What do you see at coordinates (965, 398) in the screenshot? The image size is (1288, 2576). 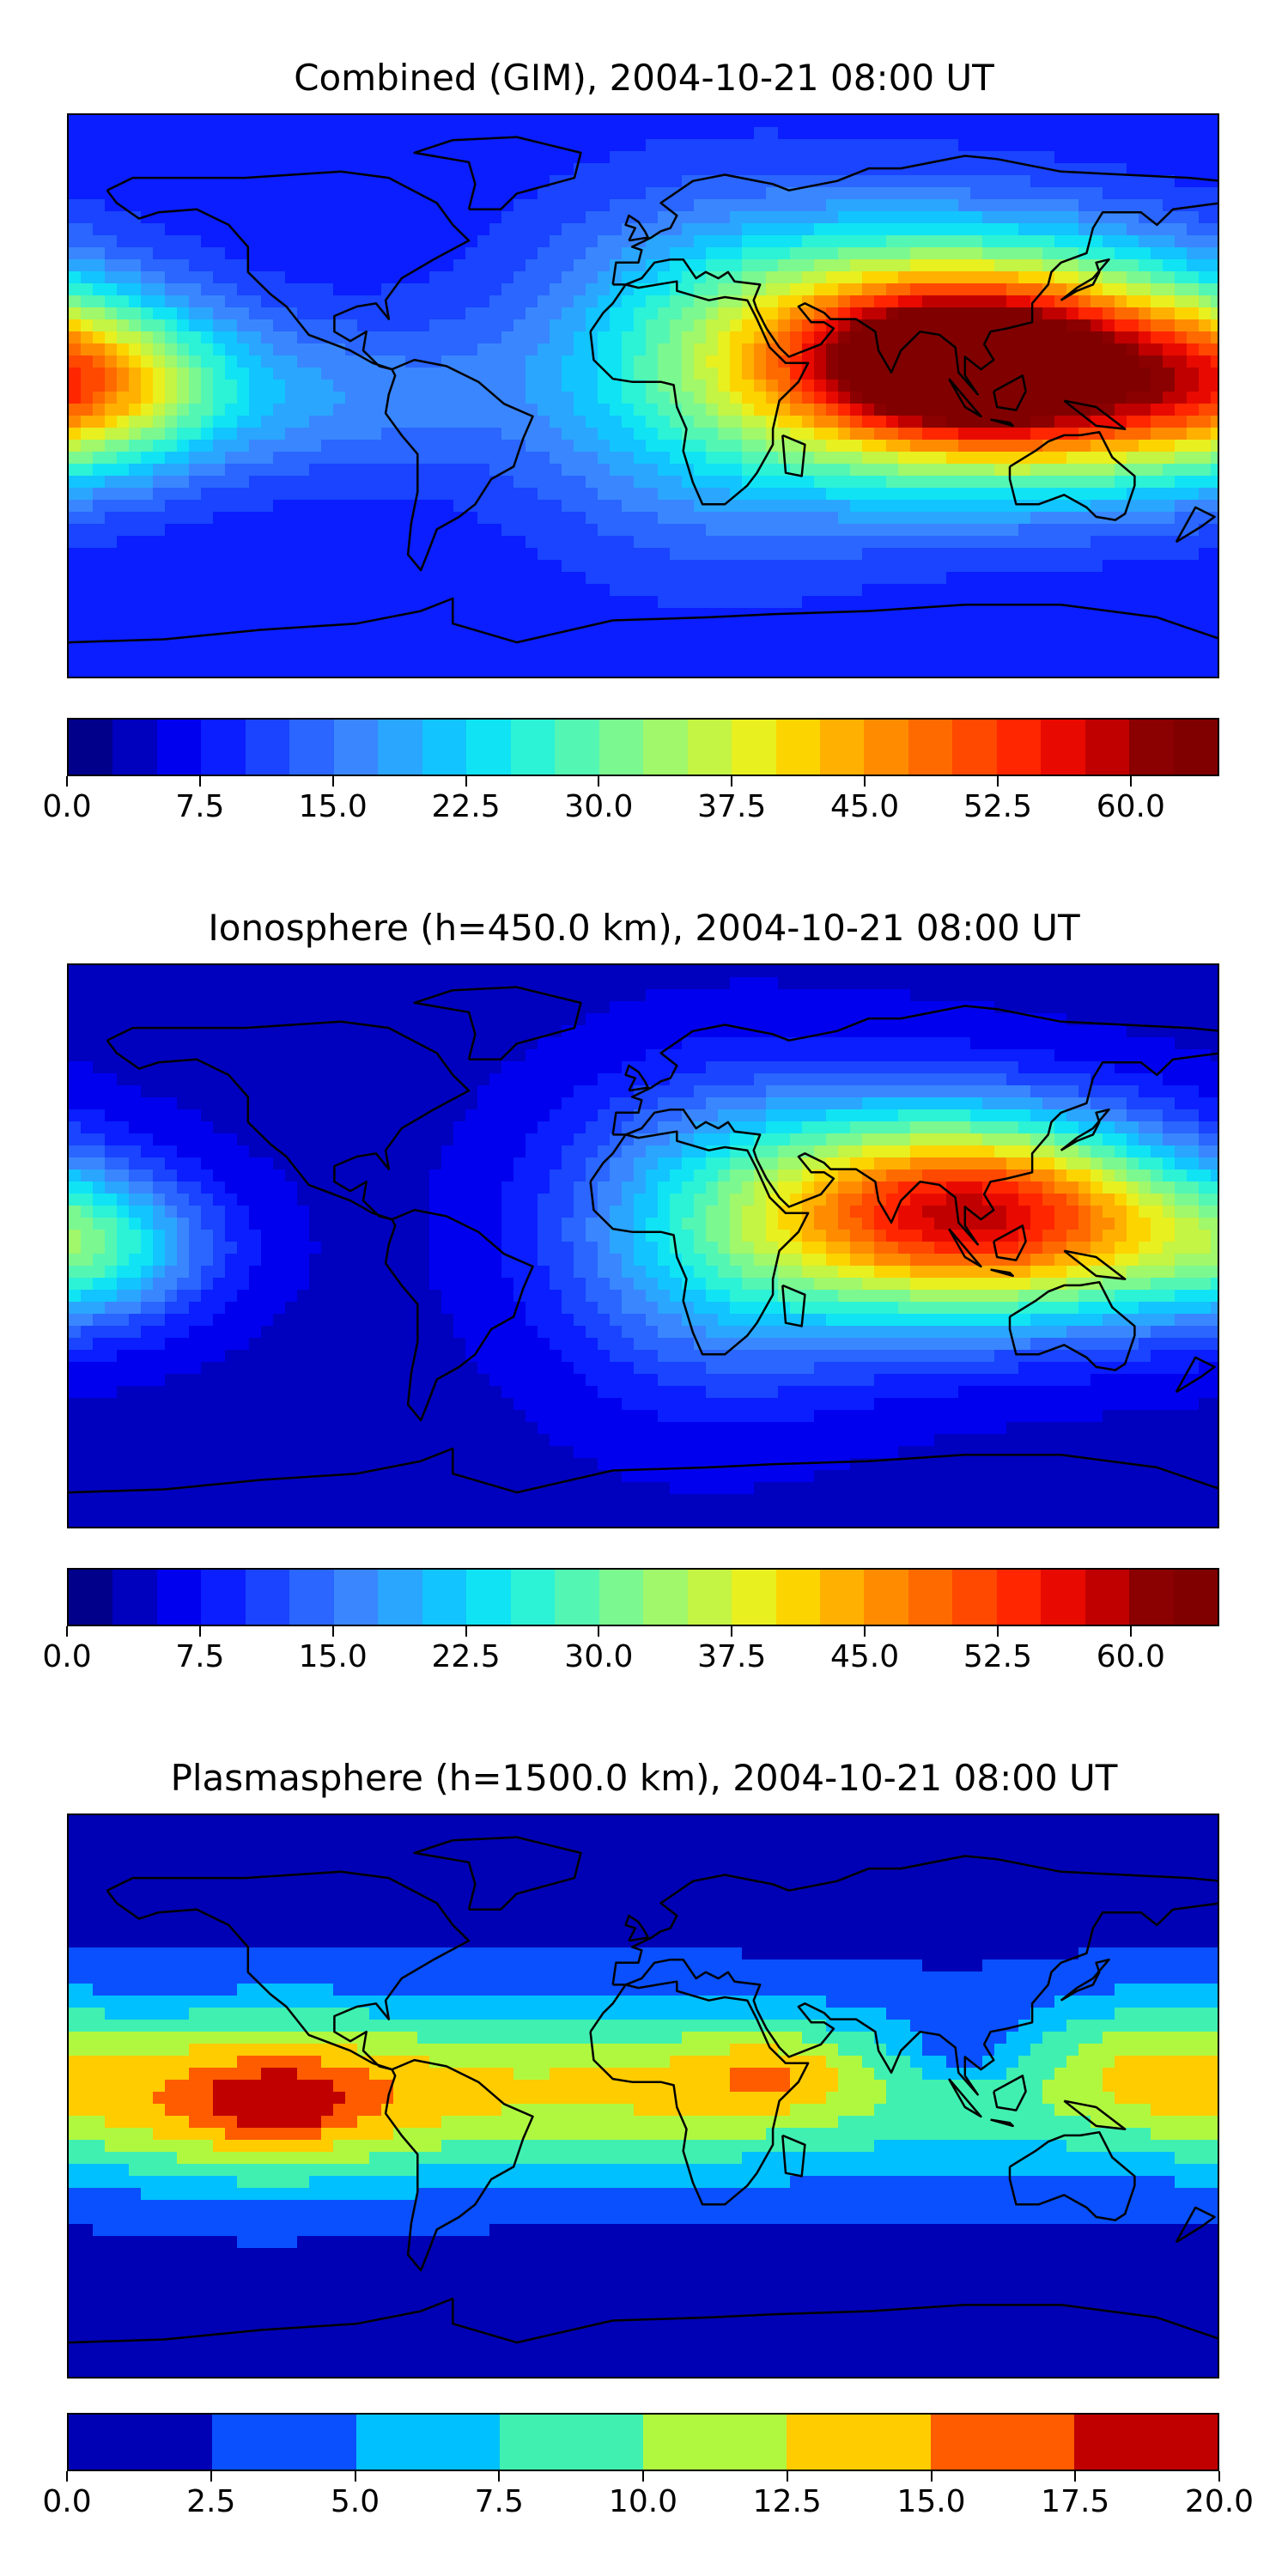 I see `coastline` at bounding box center [965, 398].